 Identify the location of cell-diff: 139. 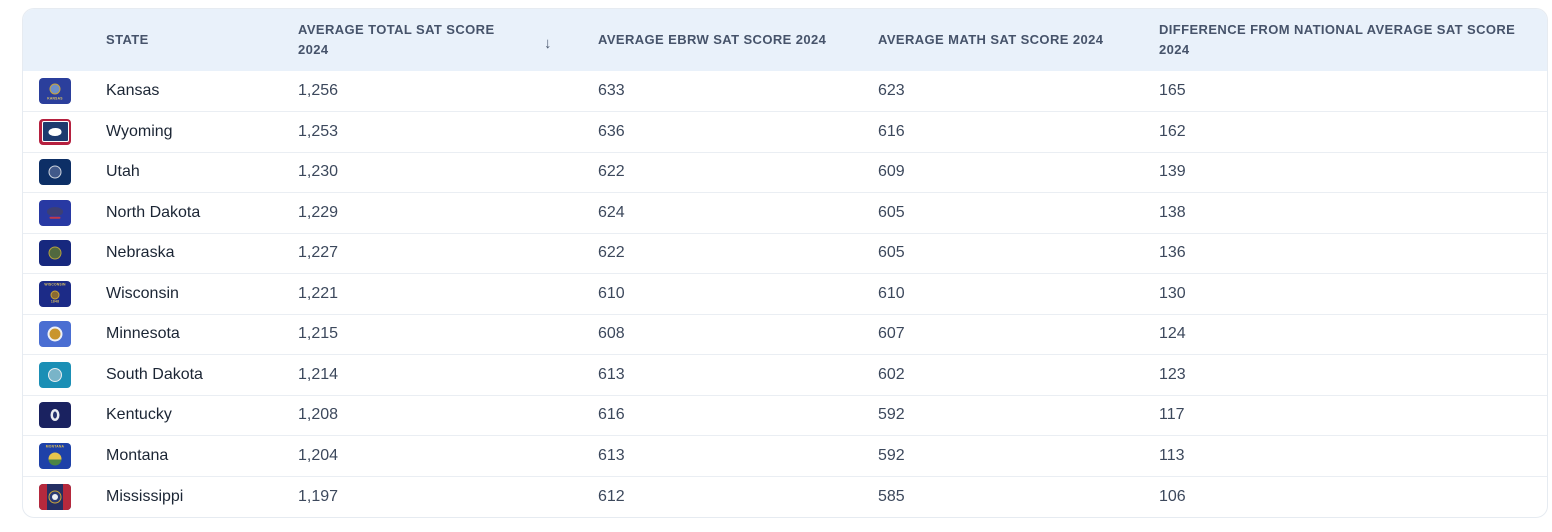
(1353, 172).